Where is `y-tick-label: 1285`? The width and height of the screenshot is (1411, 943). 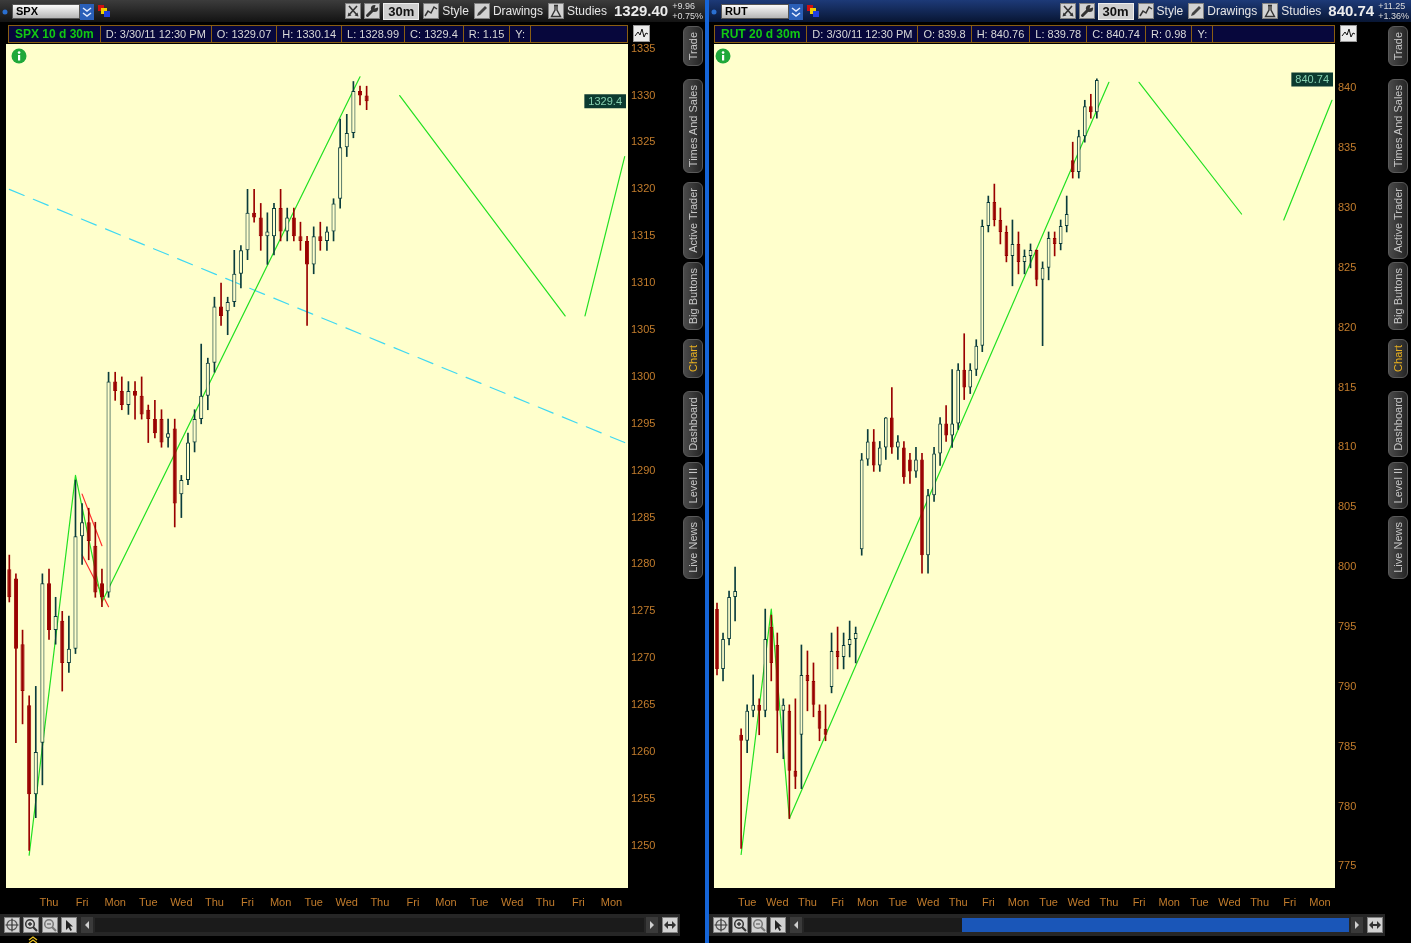 y-tick-label: 1285 is located at coordinates (643, 516).